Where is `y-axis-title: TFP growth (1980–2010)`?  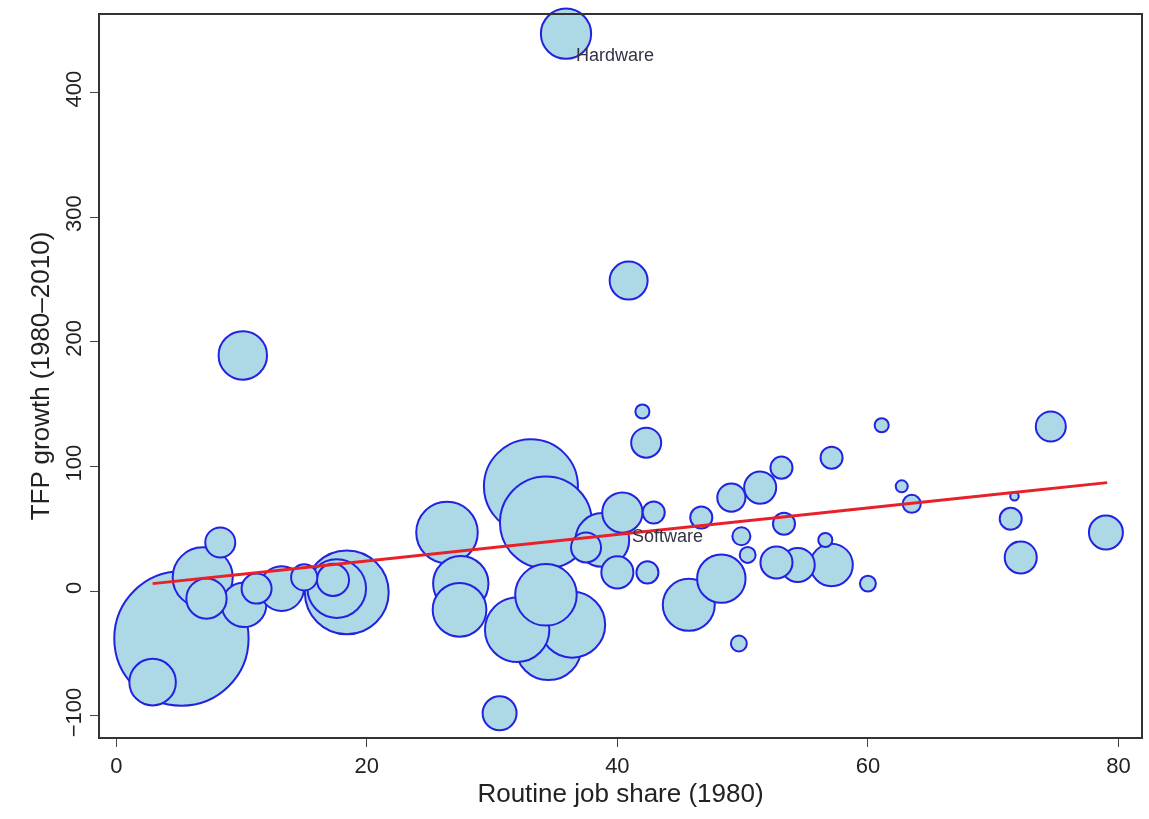
y-axis-title: TFP growth (1980–2010) is located at coordinates (40, 376).